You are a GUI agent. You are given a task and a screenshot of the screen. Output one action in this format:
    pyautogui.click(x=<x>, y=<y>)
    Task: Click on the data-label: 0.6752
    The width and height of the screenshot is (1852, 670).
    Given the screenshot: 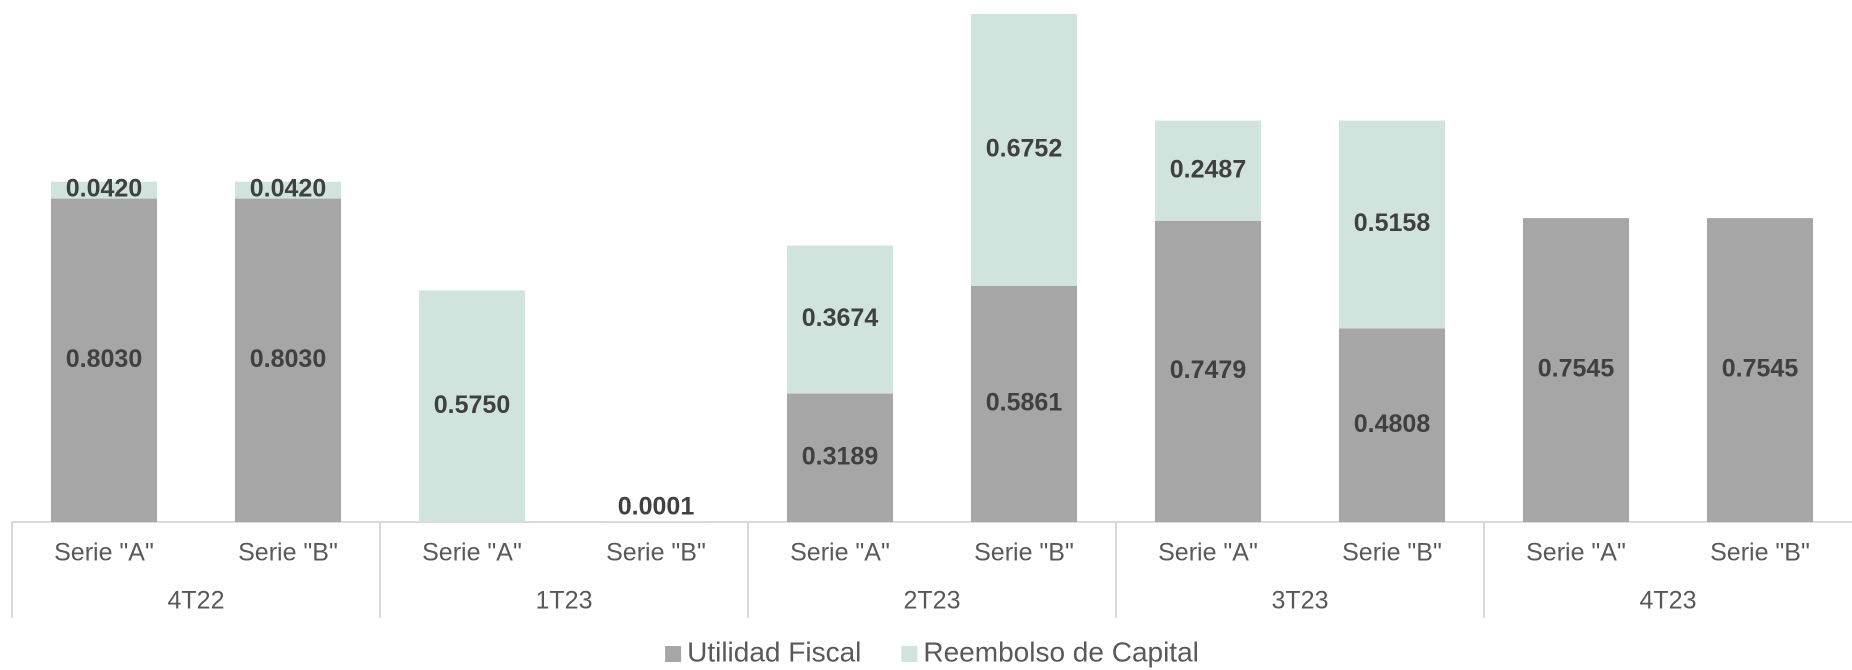 What is the action you would take?
    pyautogui.click(x=1024, y=149)
    